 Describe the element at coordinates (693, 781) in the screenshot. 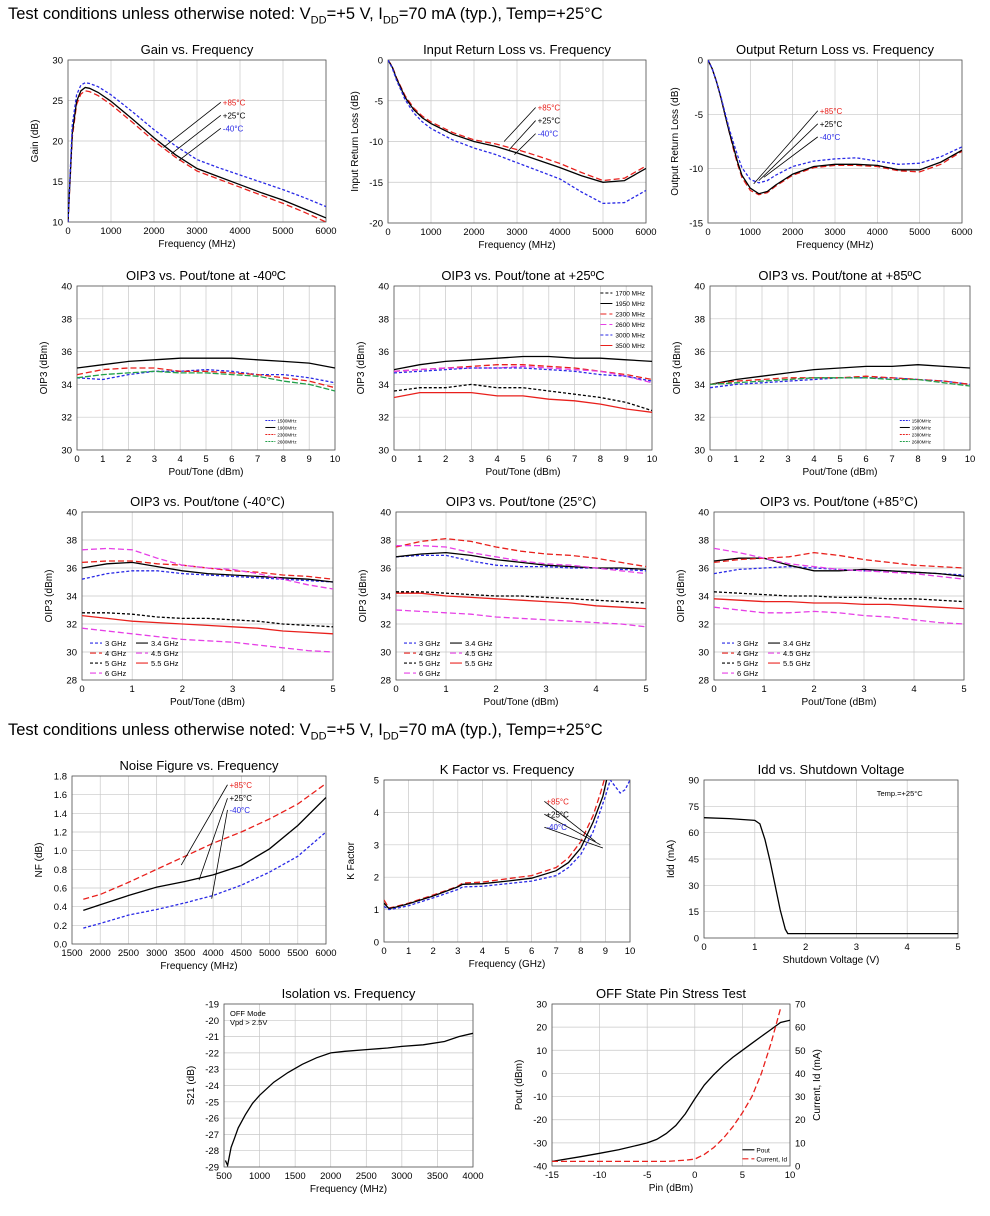

I see `y-tick-label: 90` at that location.